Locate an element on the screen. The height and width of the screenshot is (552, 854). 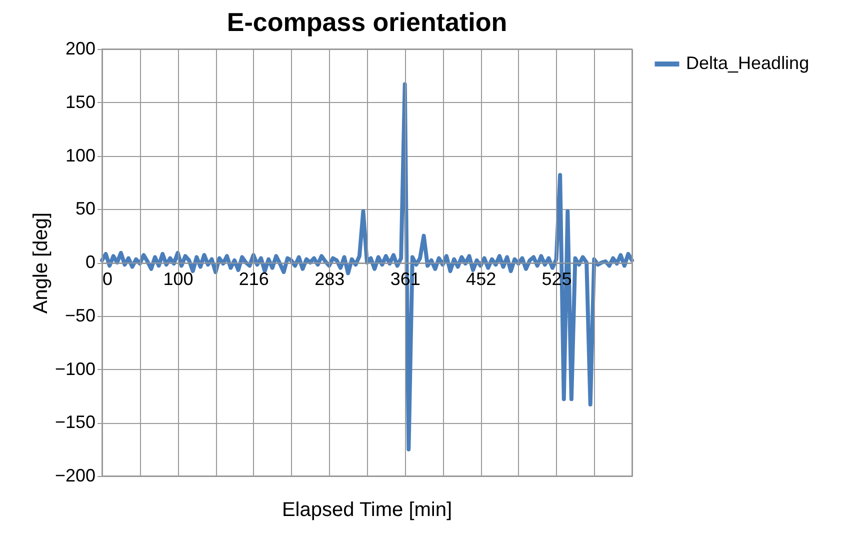
y-tick-label: 200 is located at coordinates (80, 48).